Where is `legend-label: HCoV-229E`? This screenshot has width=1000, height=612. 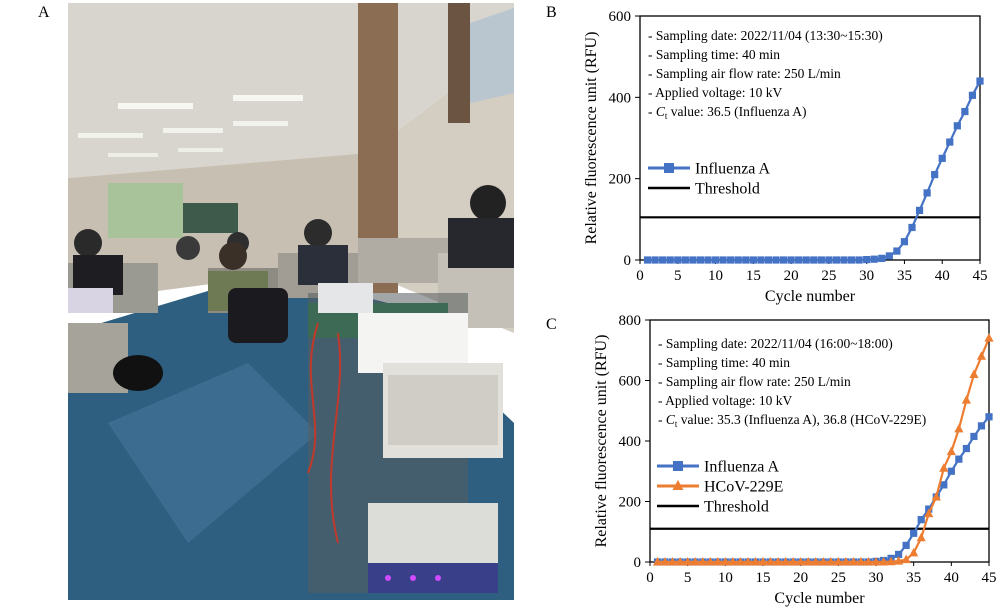 legend-label: HCoV-229E is located at coordinates (743, 487).